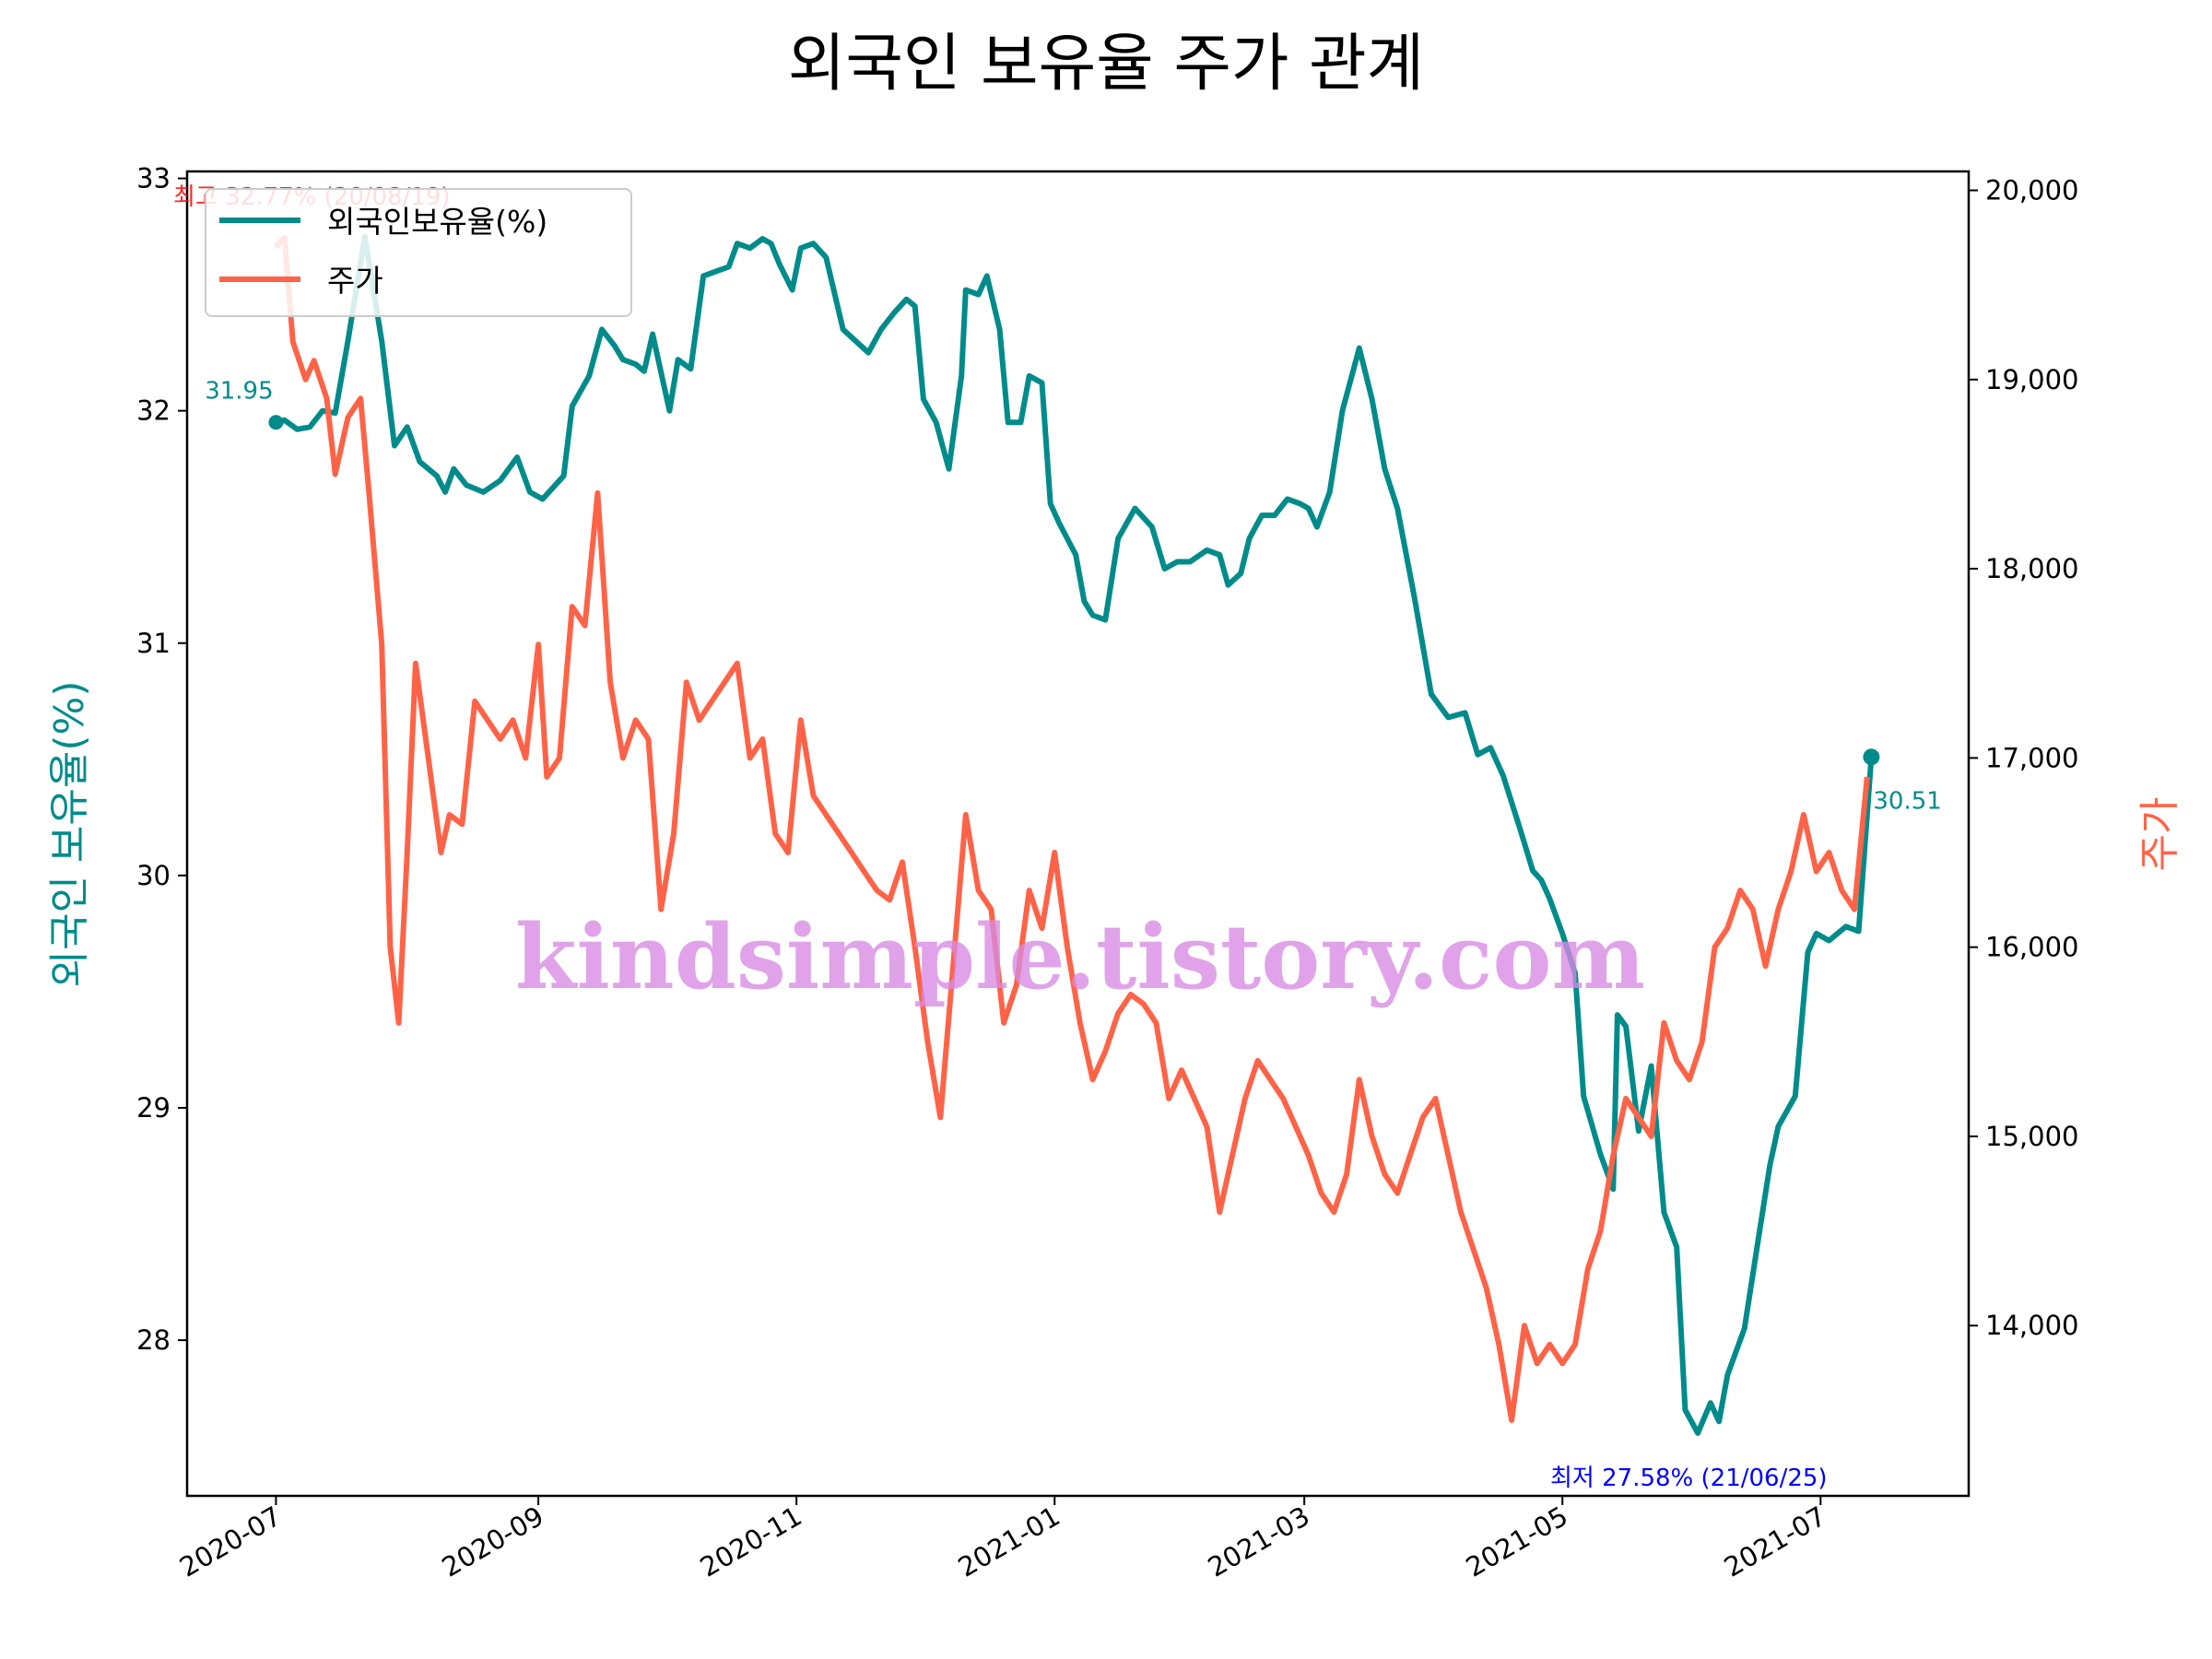  I want to click on legend-box, so click(418, 252).